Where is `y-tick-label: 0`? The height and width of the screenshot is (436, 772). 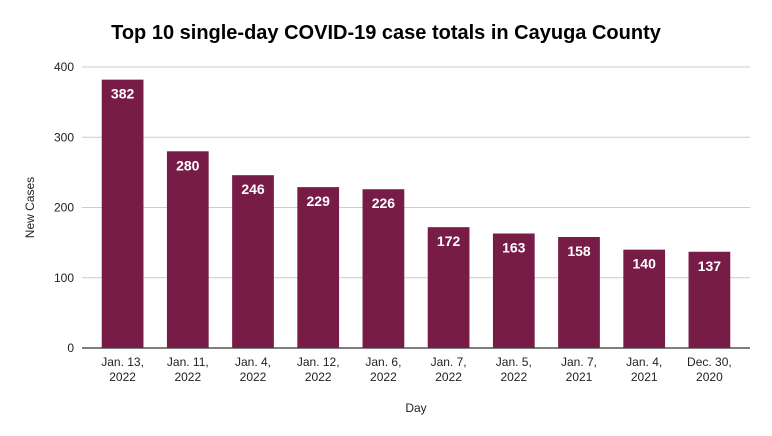 y-tick-label: 0 is located at coordinates (70, 348).